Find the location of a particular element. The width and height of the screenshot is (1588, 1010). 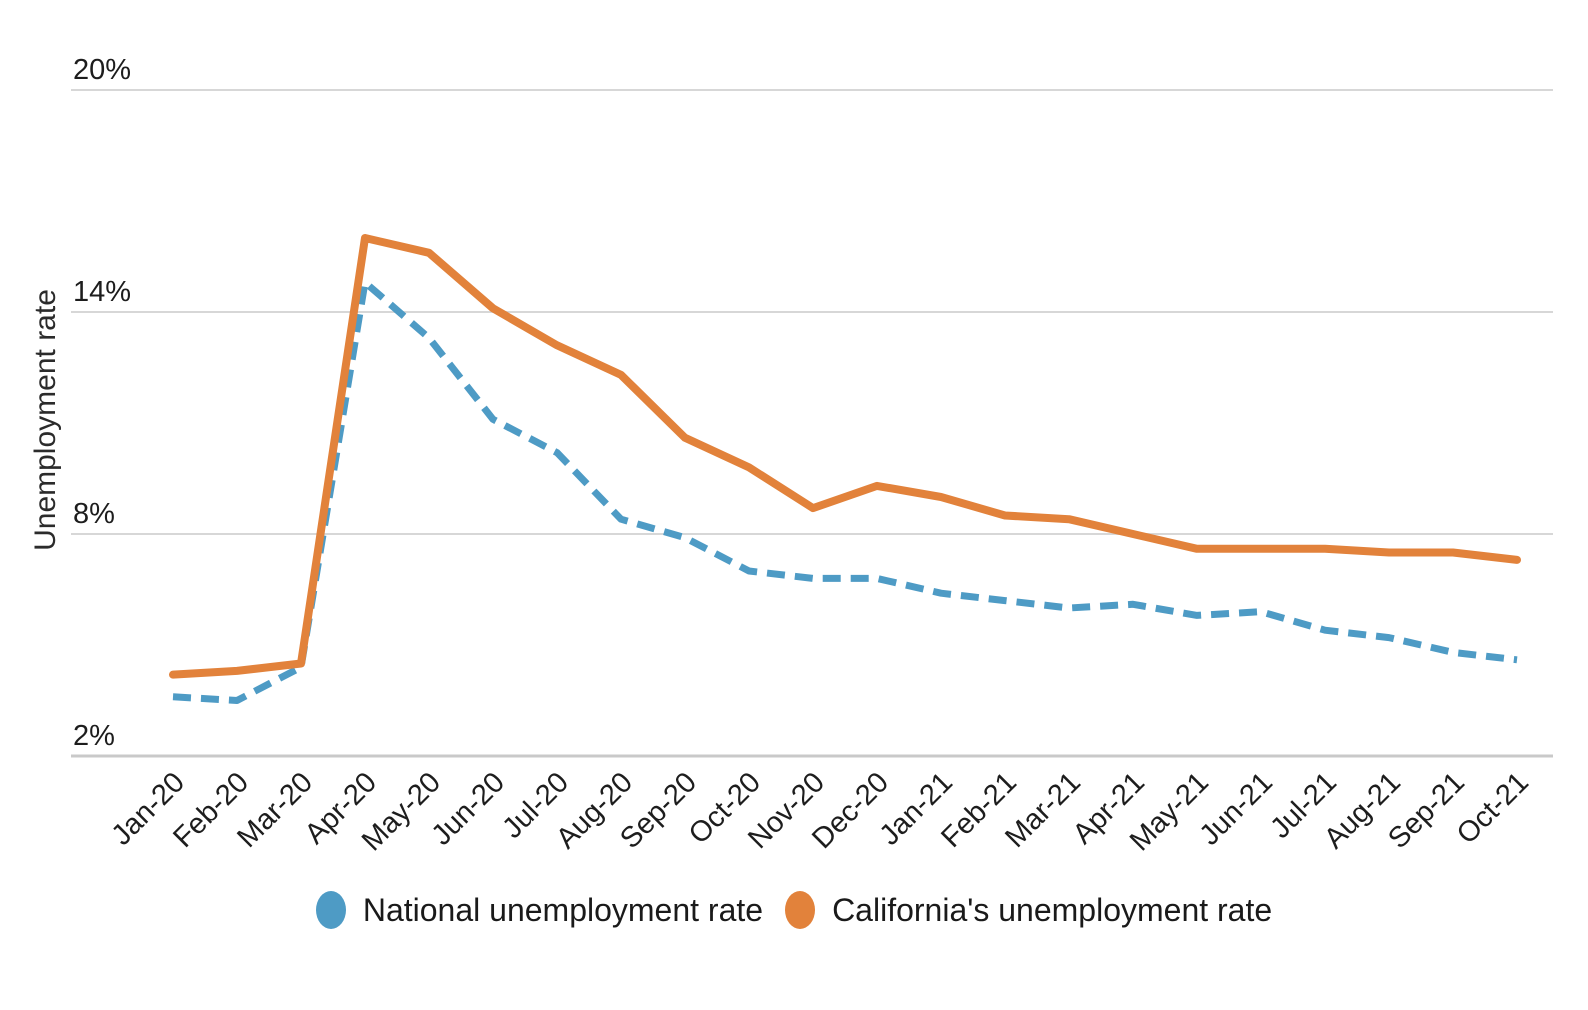

legend-marker-national-icon is located at coordinates (330, 910).